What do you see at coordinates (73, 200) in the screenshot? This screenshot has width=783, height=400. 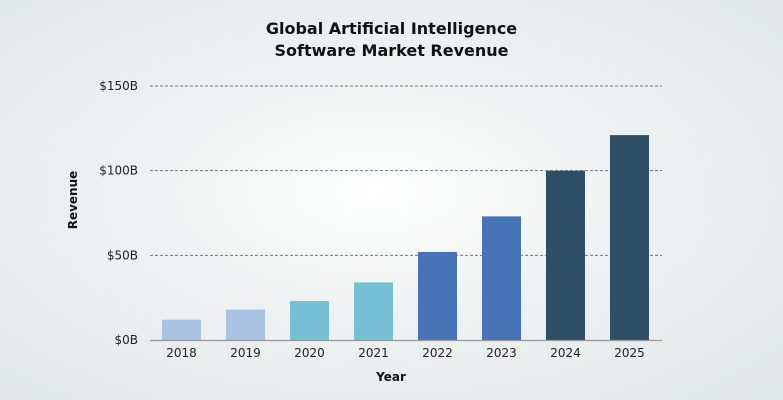 I see `y-axis-label: Revenue` at bounding box center [73, 200].